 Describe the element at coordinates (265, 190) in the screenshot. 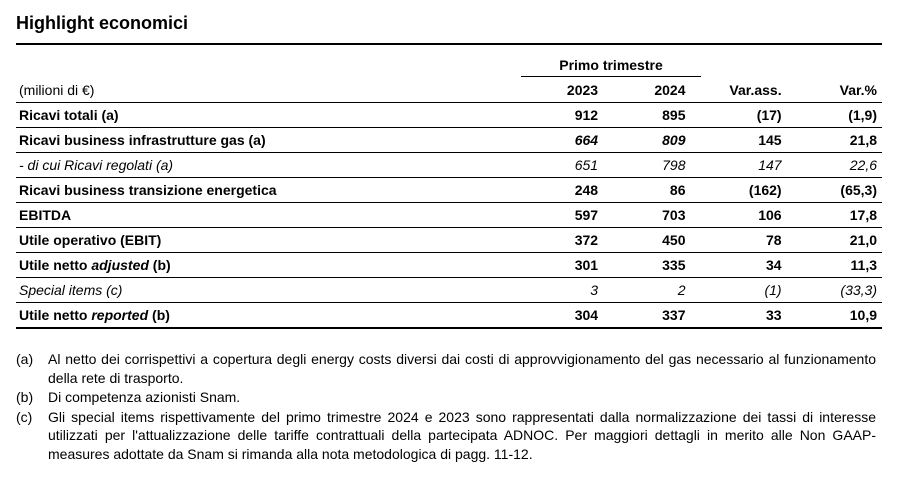

I see `row-label: Ricavi business transizione energetica` at that location.